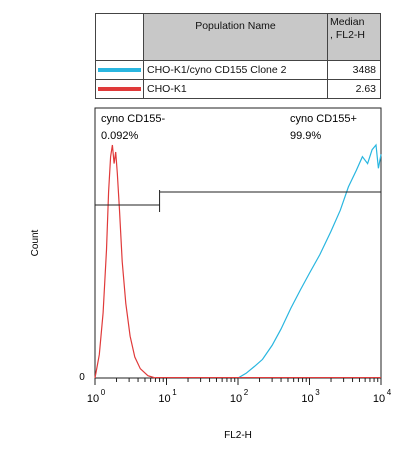 The image size is (415, 450). I want to click on legend-header-name: Population Name, so click(235, 37).